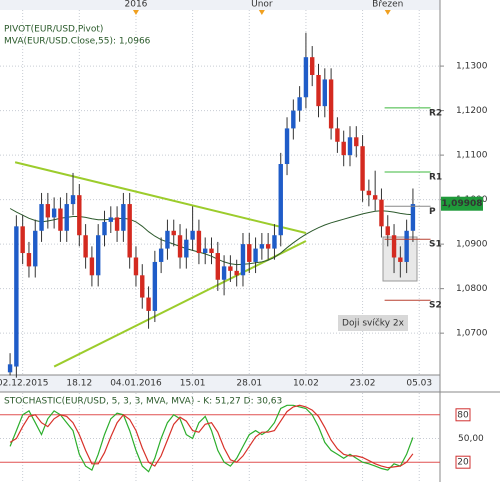 This screenshot has width=500, height=482. Describe the element at coordinates (24, 384) in the screenshot. I see `x-tick-label: 02.12.2015` at that location.